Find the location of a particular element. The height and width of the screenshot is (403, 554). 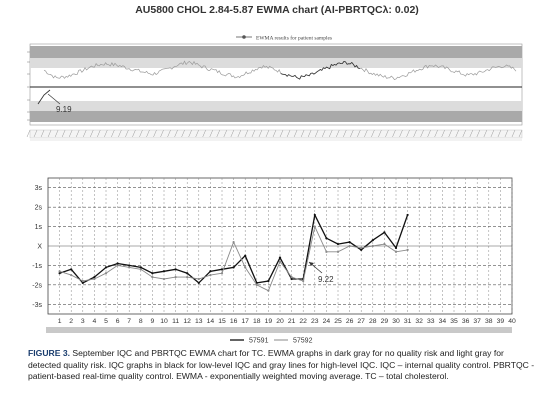

x-tick-label: 26 is located at coordinates (350, 321).